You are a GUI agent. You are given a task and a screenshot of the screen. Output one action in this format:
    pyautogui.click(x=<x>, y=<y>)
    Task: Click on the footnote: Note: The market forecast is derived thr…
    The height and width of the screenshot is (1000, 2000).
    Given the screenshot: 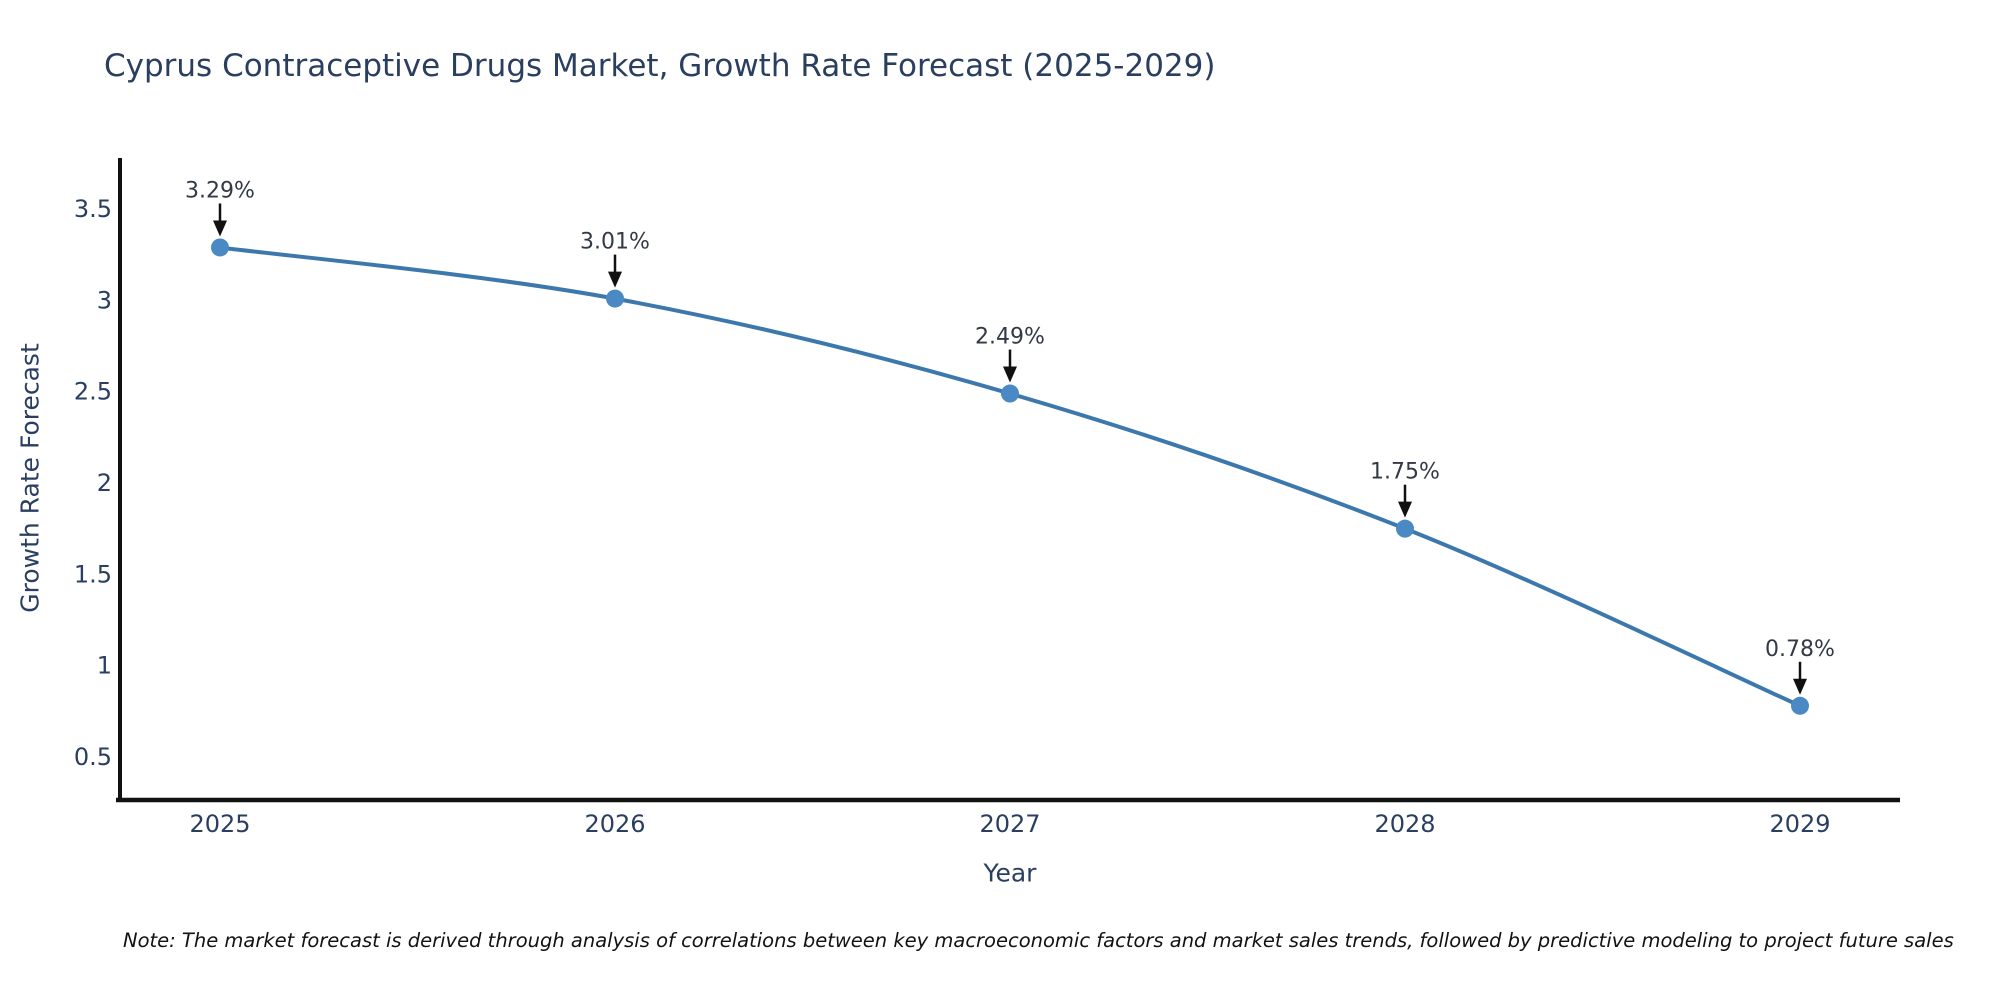 What is the action you would take?
    pyautogui.click(x=1038, y=940)
    